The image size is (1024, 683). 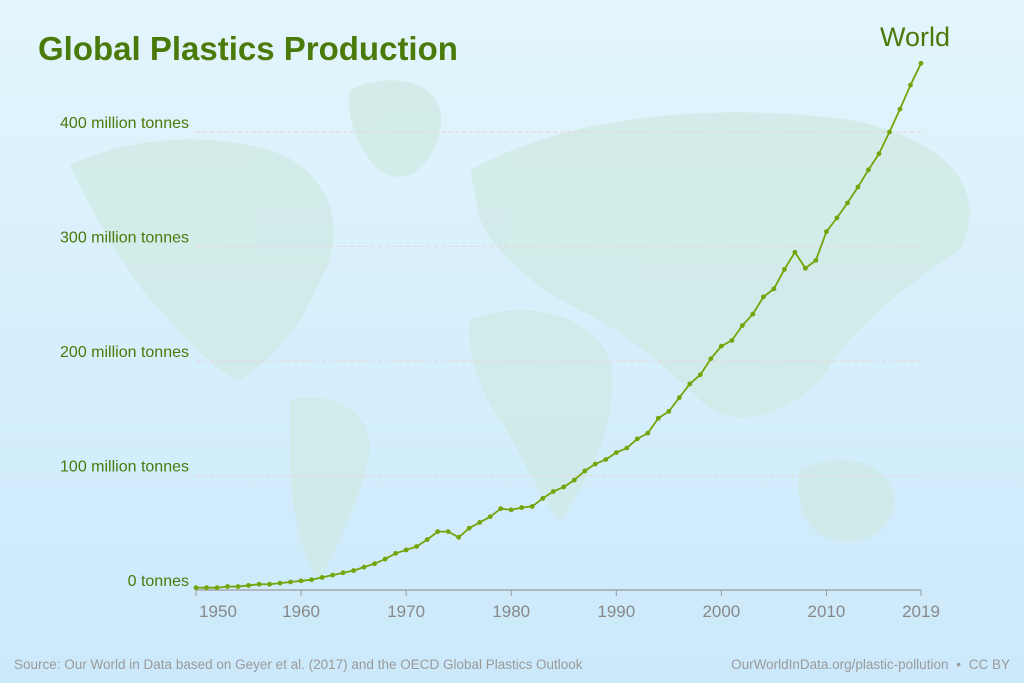 I want to click on x-tick-label: 2000, so click(x=721, y=611).